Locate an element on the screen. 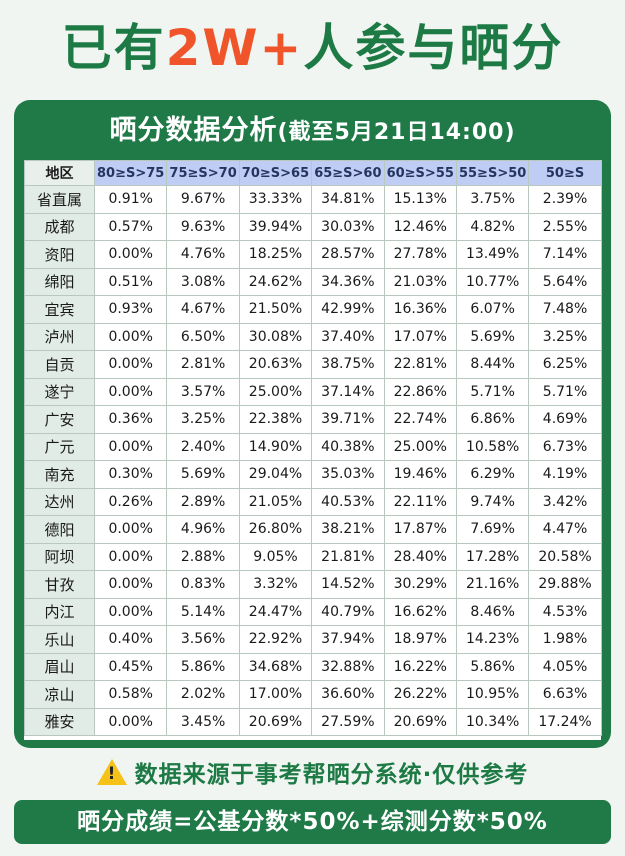 The width and height of the screenshot is (625, 856). percentage-cell: 4.76% is located at coordinates (203, 254).